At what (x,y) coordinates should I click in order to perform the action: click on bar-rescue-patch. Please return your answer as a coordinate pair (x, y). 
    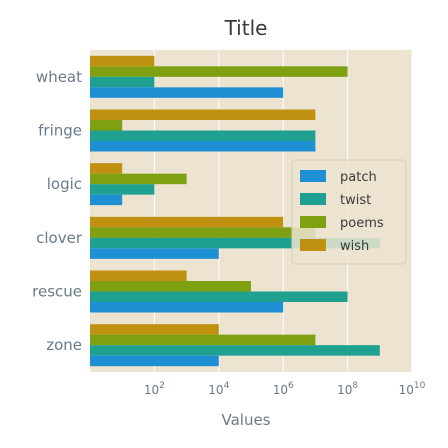
    Looking at the image, I should click on (187, 307).